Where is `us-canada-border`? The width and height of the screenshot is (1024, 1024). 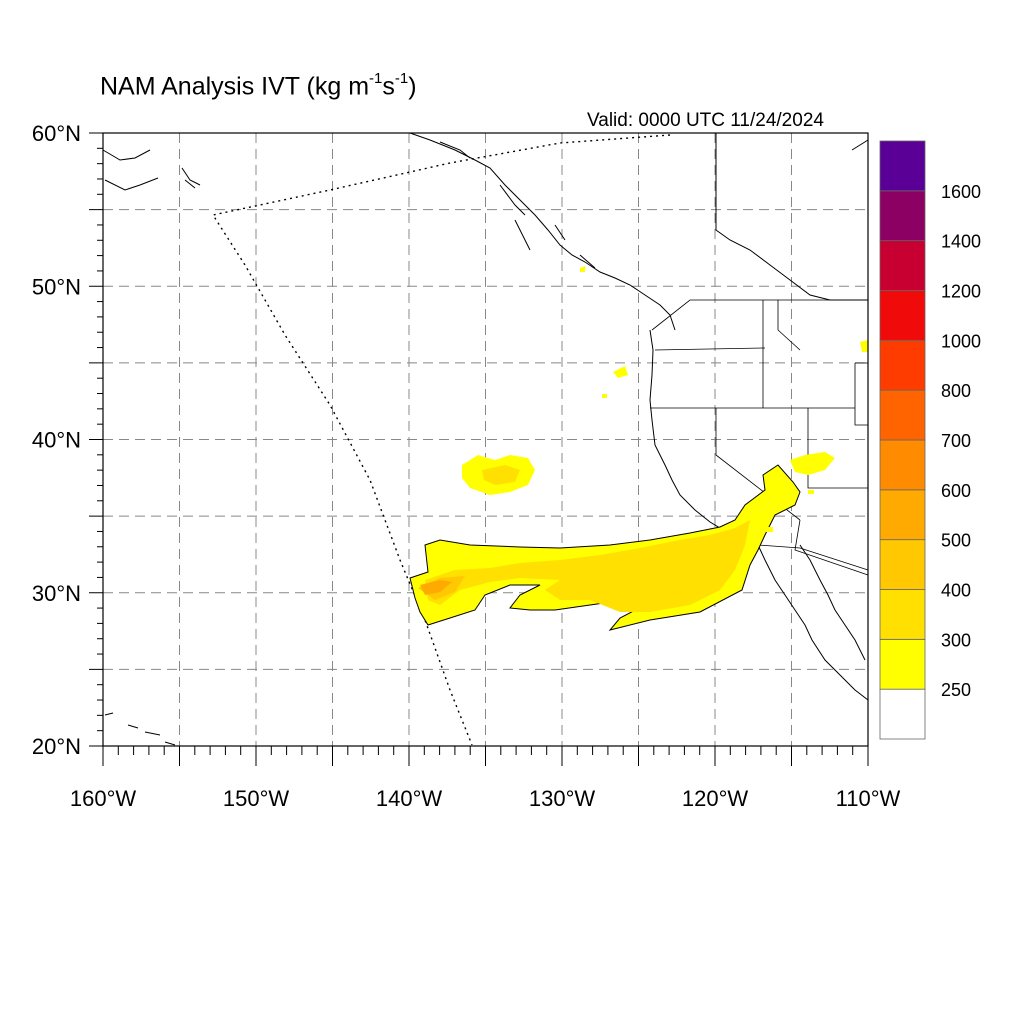
us-canada-border is located at coordinates (759, 315).